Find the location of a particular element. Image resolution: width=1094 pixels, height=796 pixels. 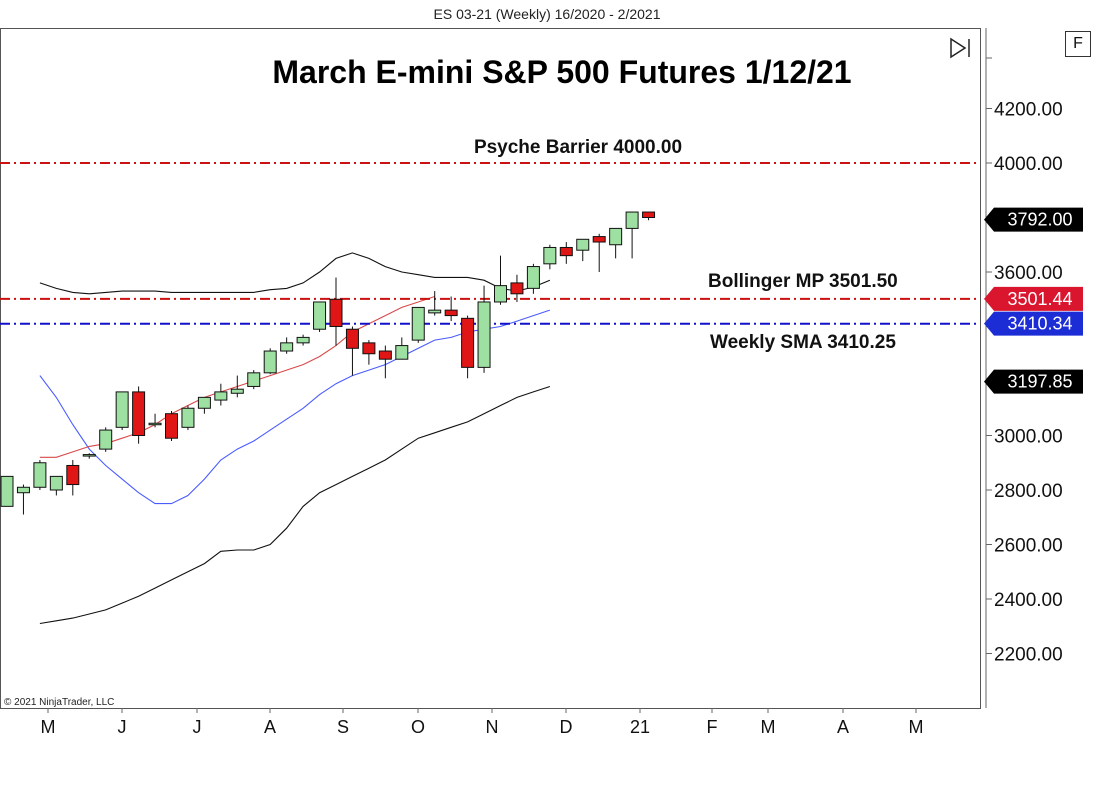

x-tick-label: D is located at coordinates (566, 727).